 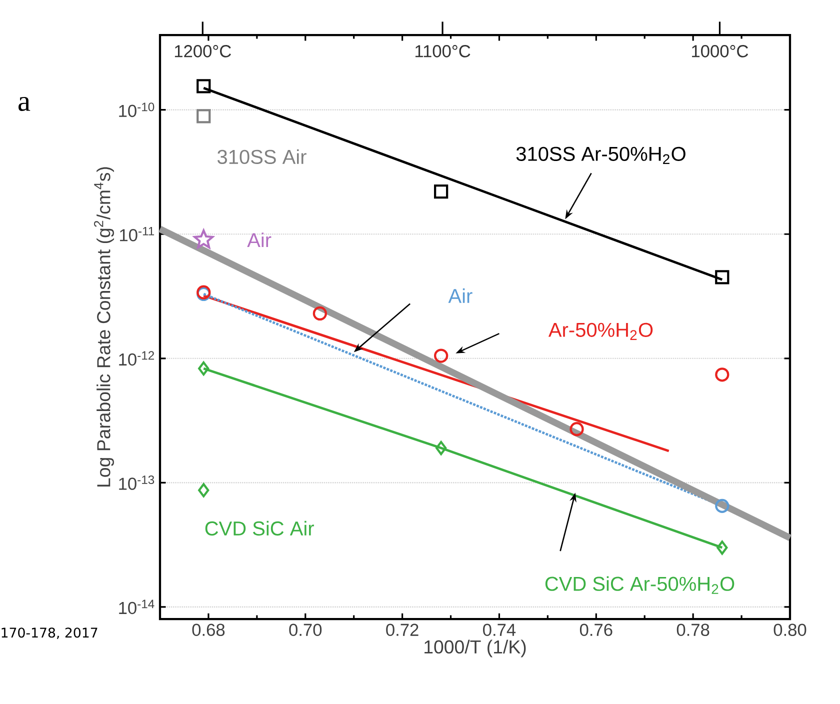 I want to click on x-tick-label: 0.70, so click(x=305, y=630).